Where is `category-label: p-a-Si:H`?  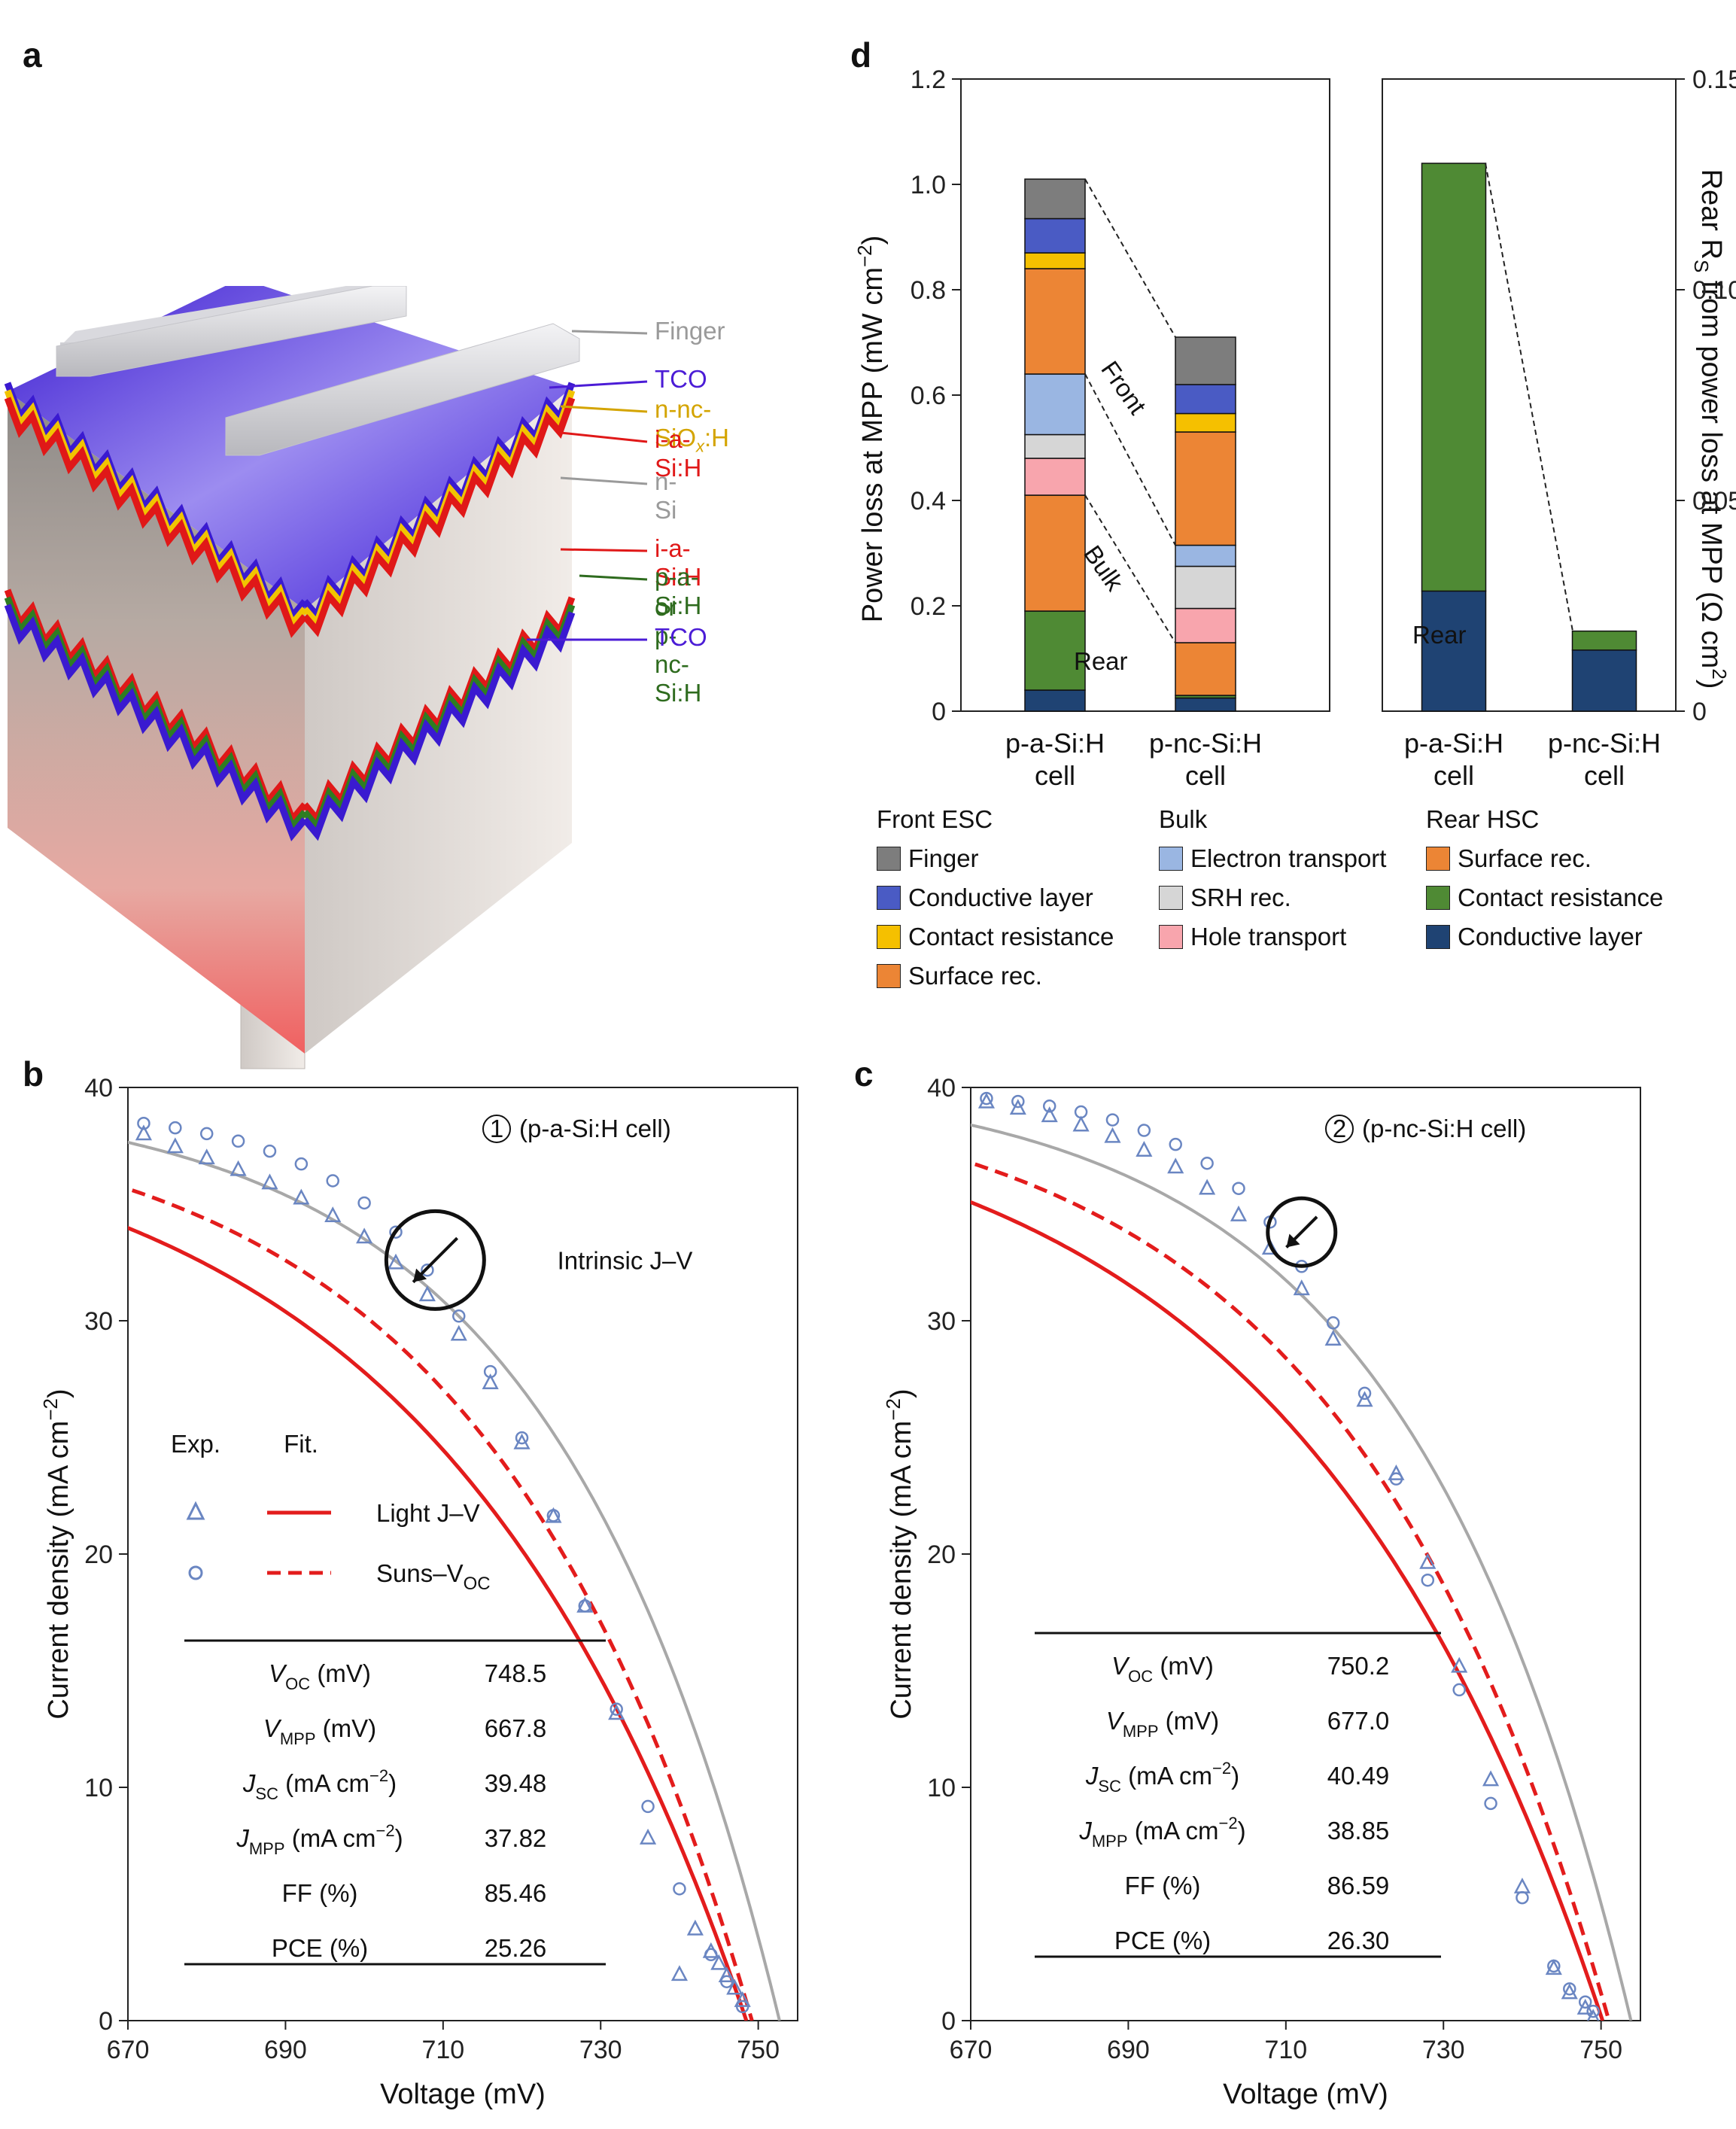 category-label: p-a-Si:H is located at coordinates (1453, 743).